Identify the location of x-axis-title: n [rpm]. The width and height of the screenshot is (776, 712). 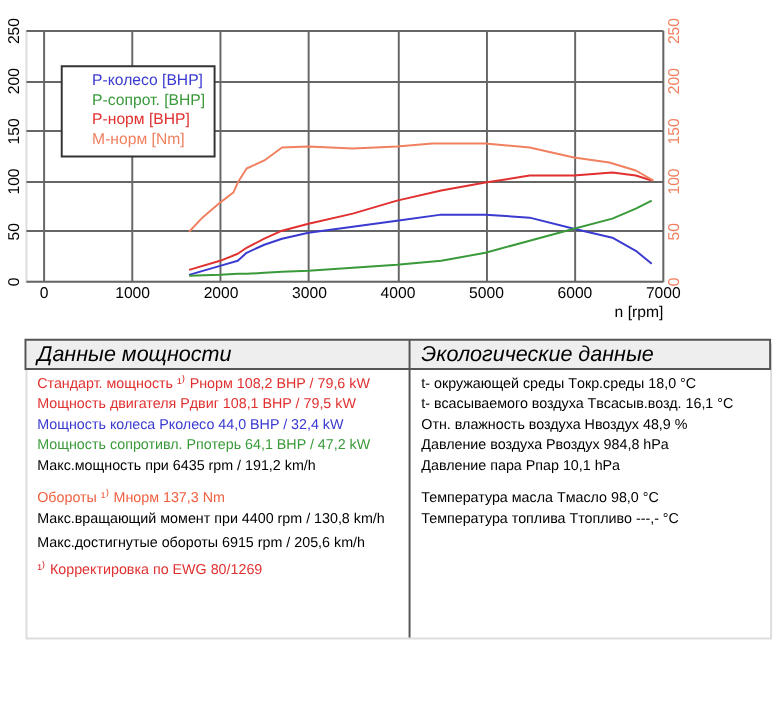
(639, 312).